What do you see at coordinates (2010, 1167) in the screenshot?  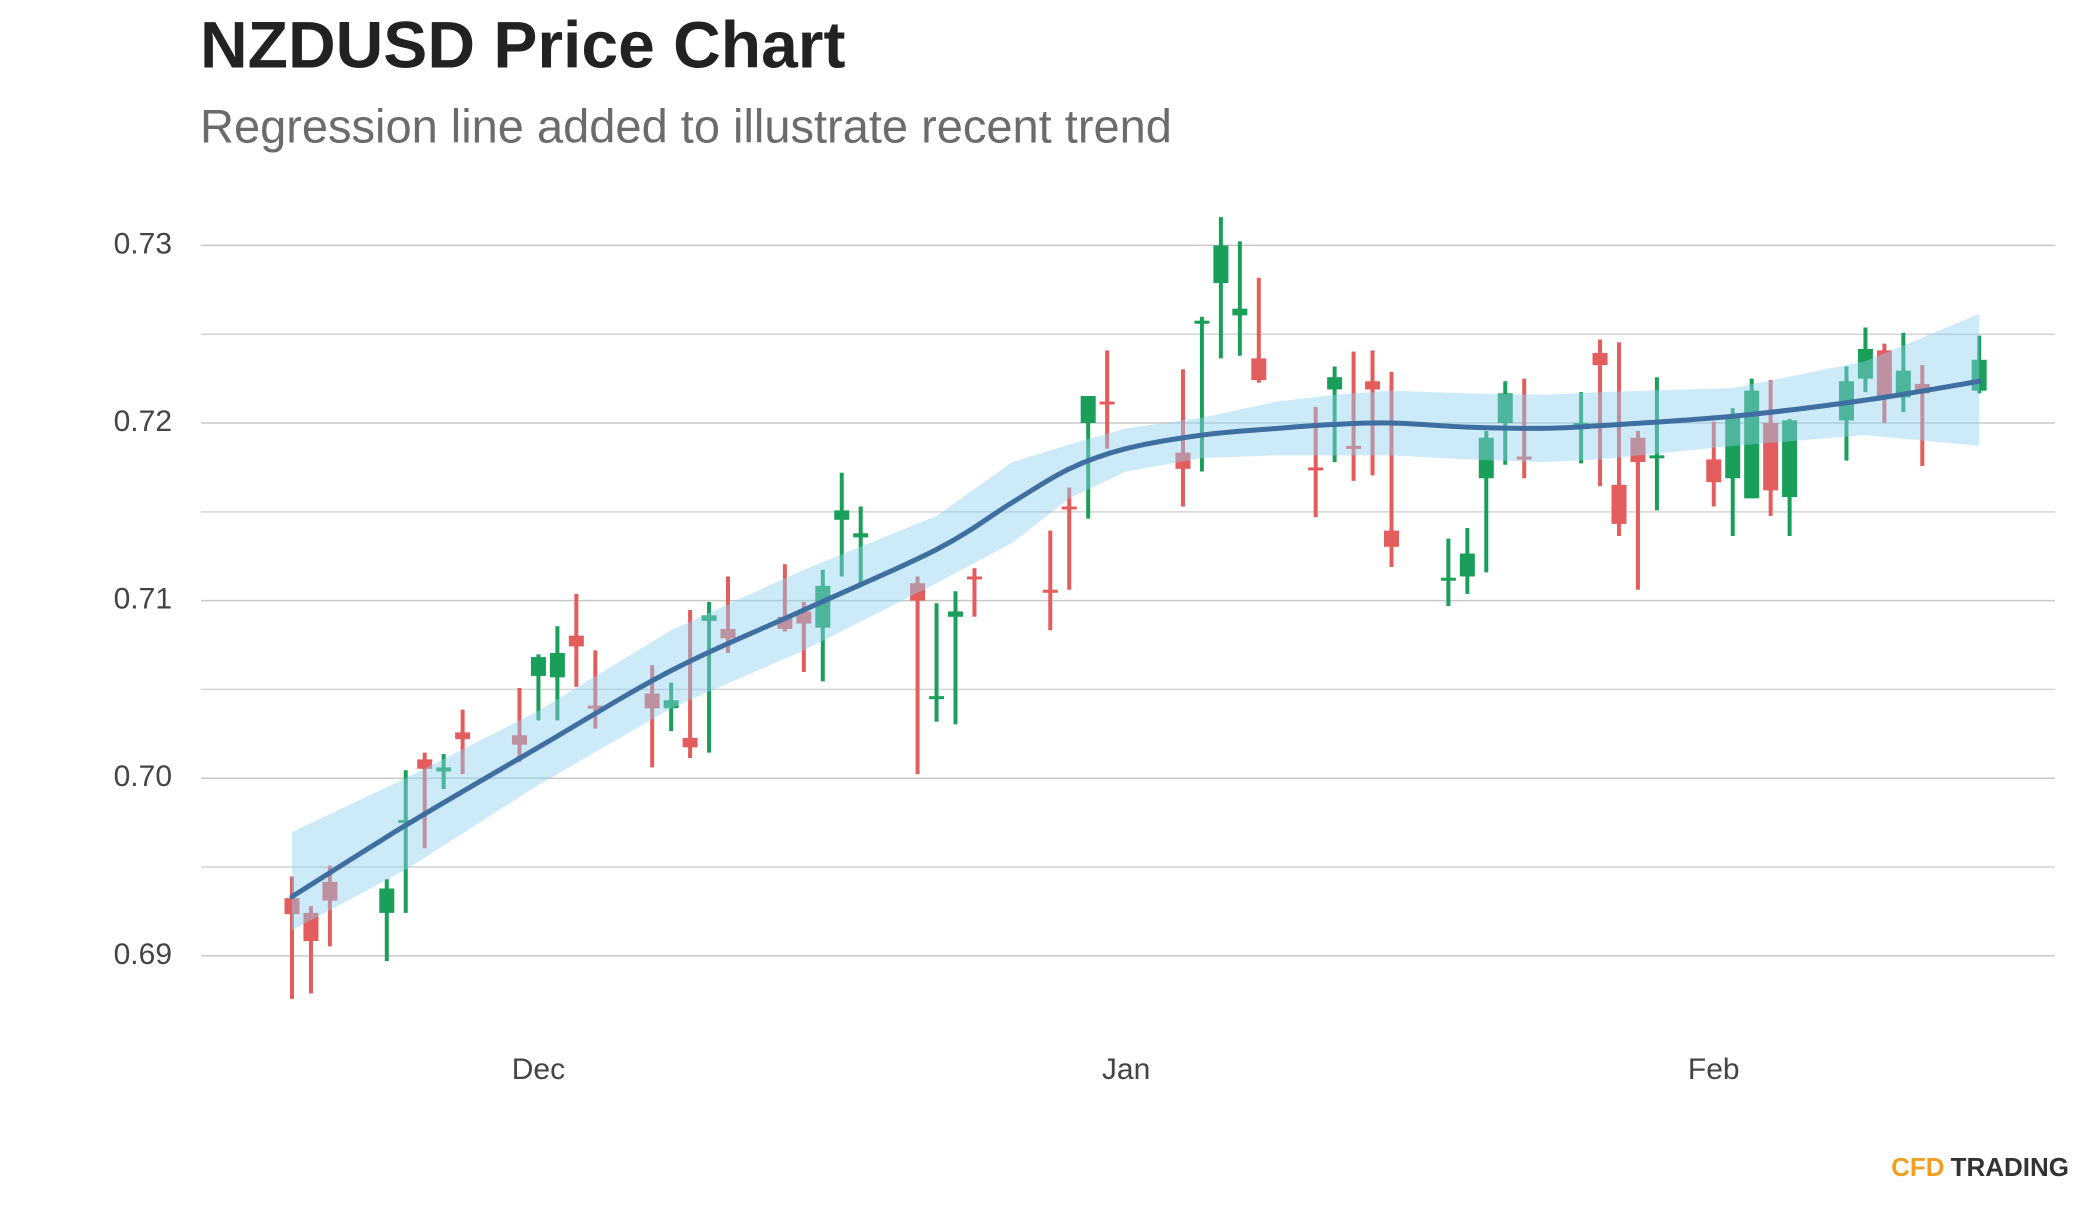 I see `brand-second: TRADING` at bounding box center [2010, 1167].